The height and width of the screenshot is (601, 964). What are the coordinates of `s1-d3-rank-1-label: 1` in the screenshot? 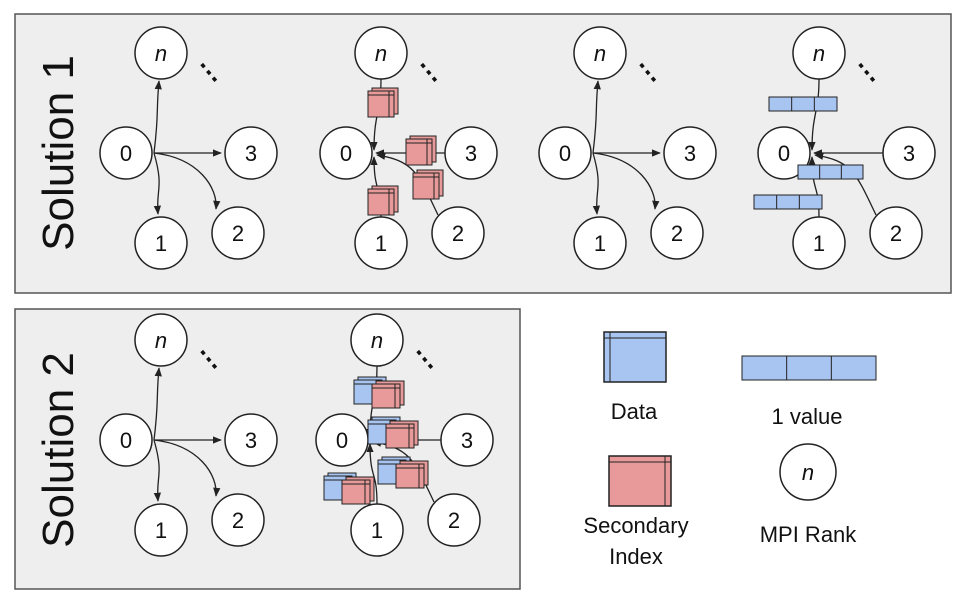 It's located at (600, 243).